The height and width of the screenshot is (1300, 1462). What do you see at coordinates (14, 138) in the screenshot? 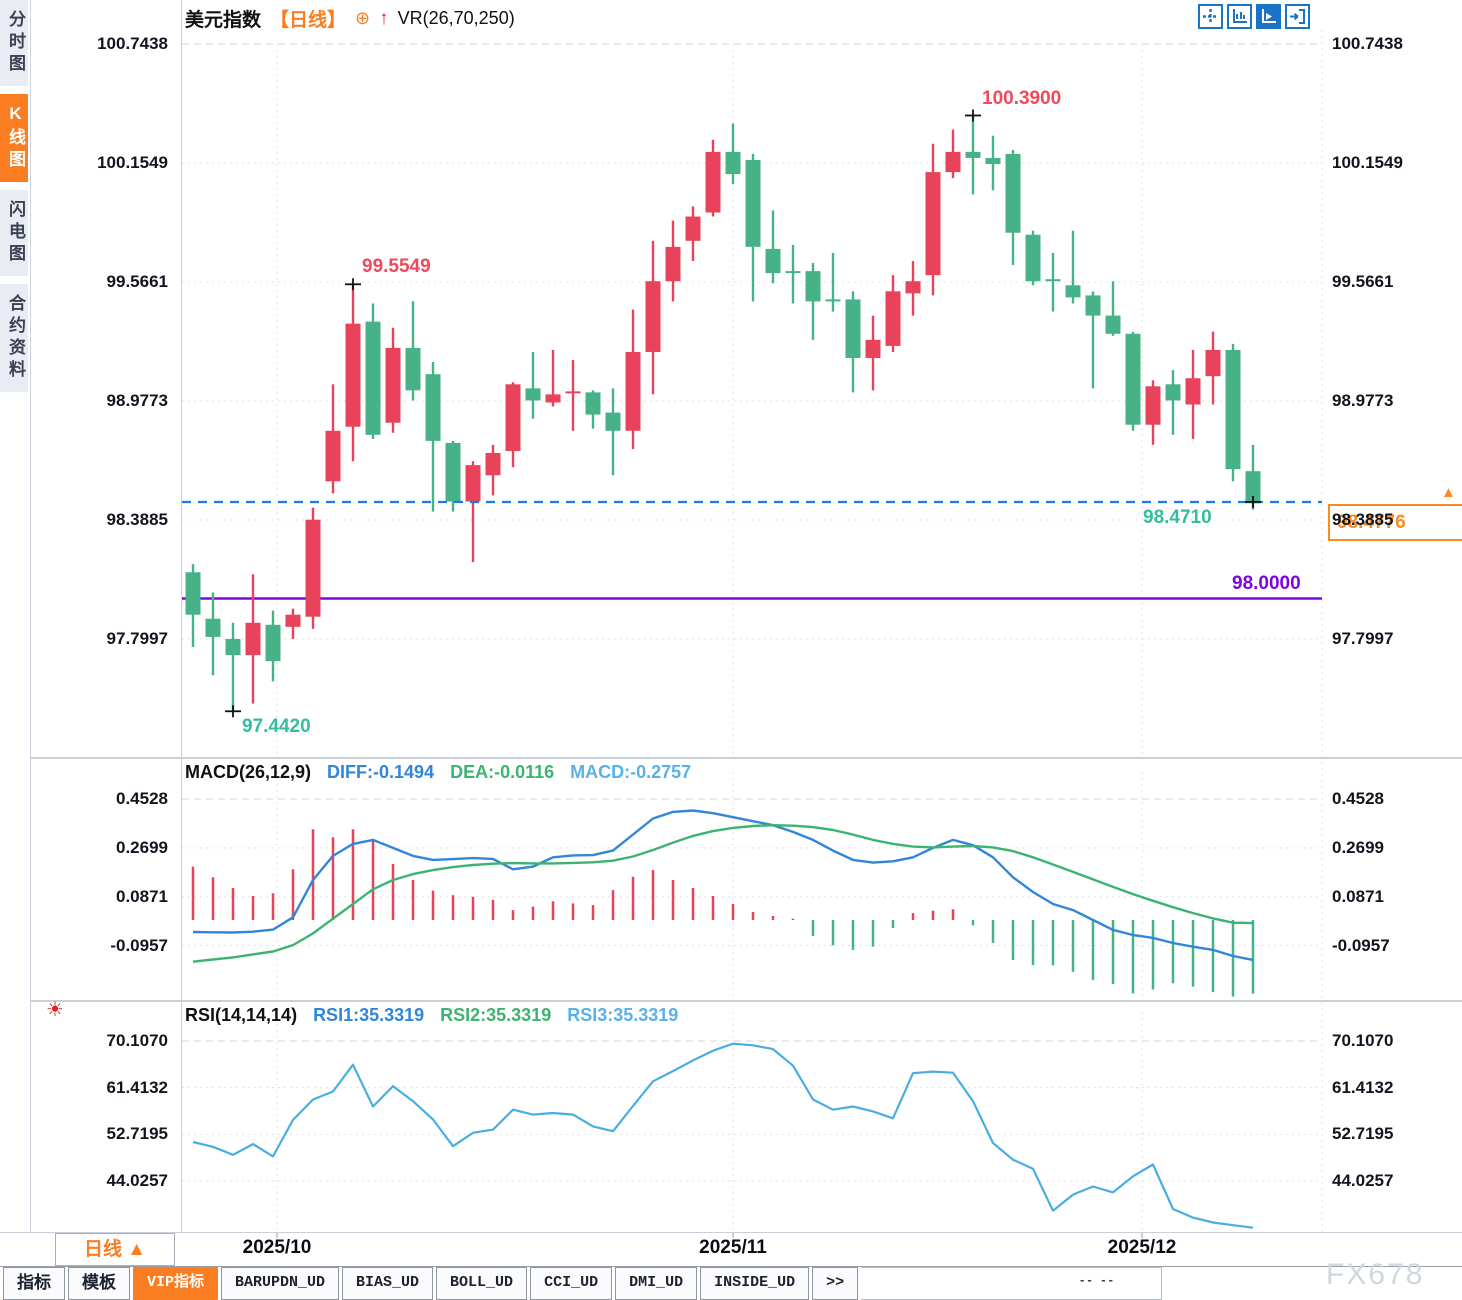
I see `sidebar-item-K线图: K线图` at bounding box center [14, 138].